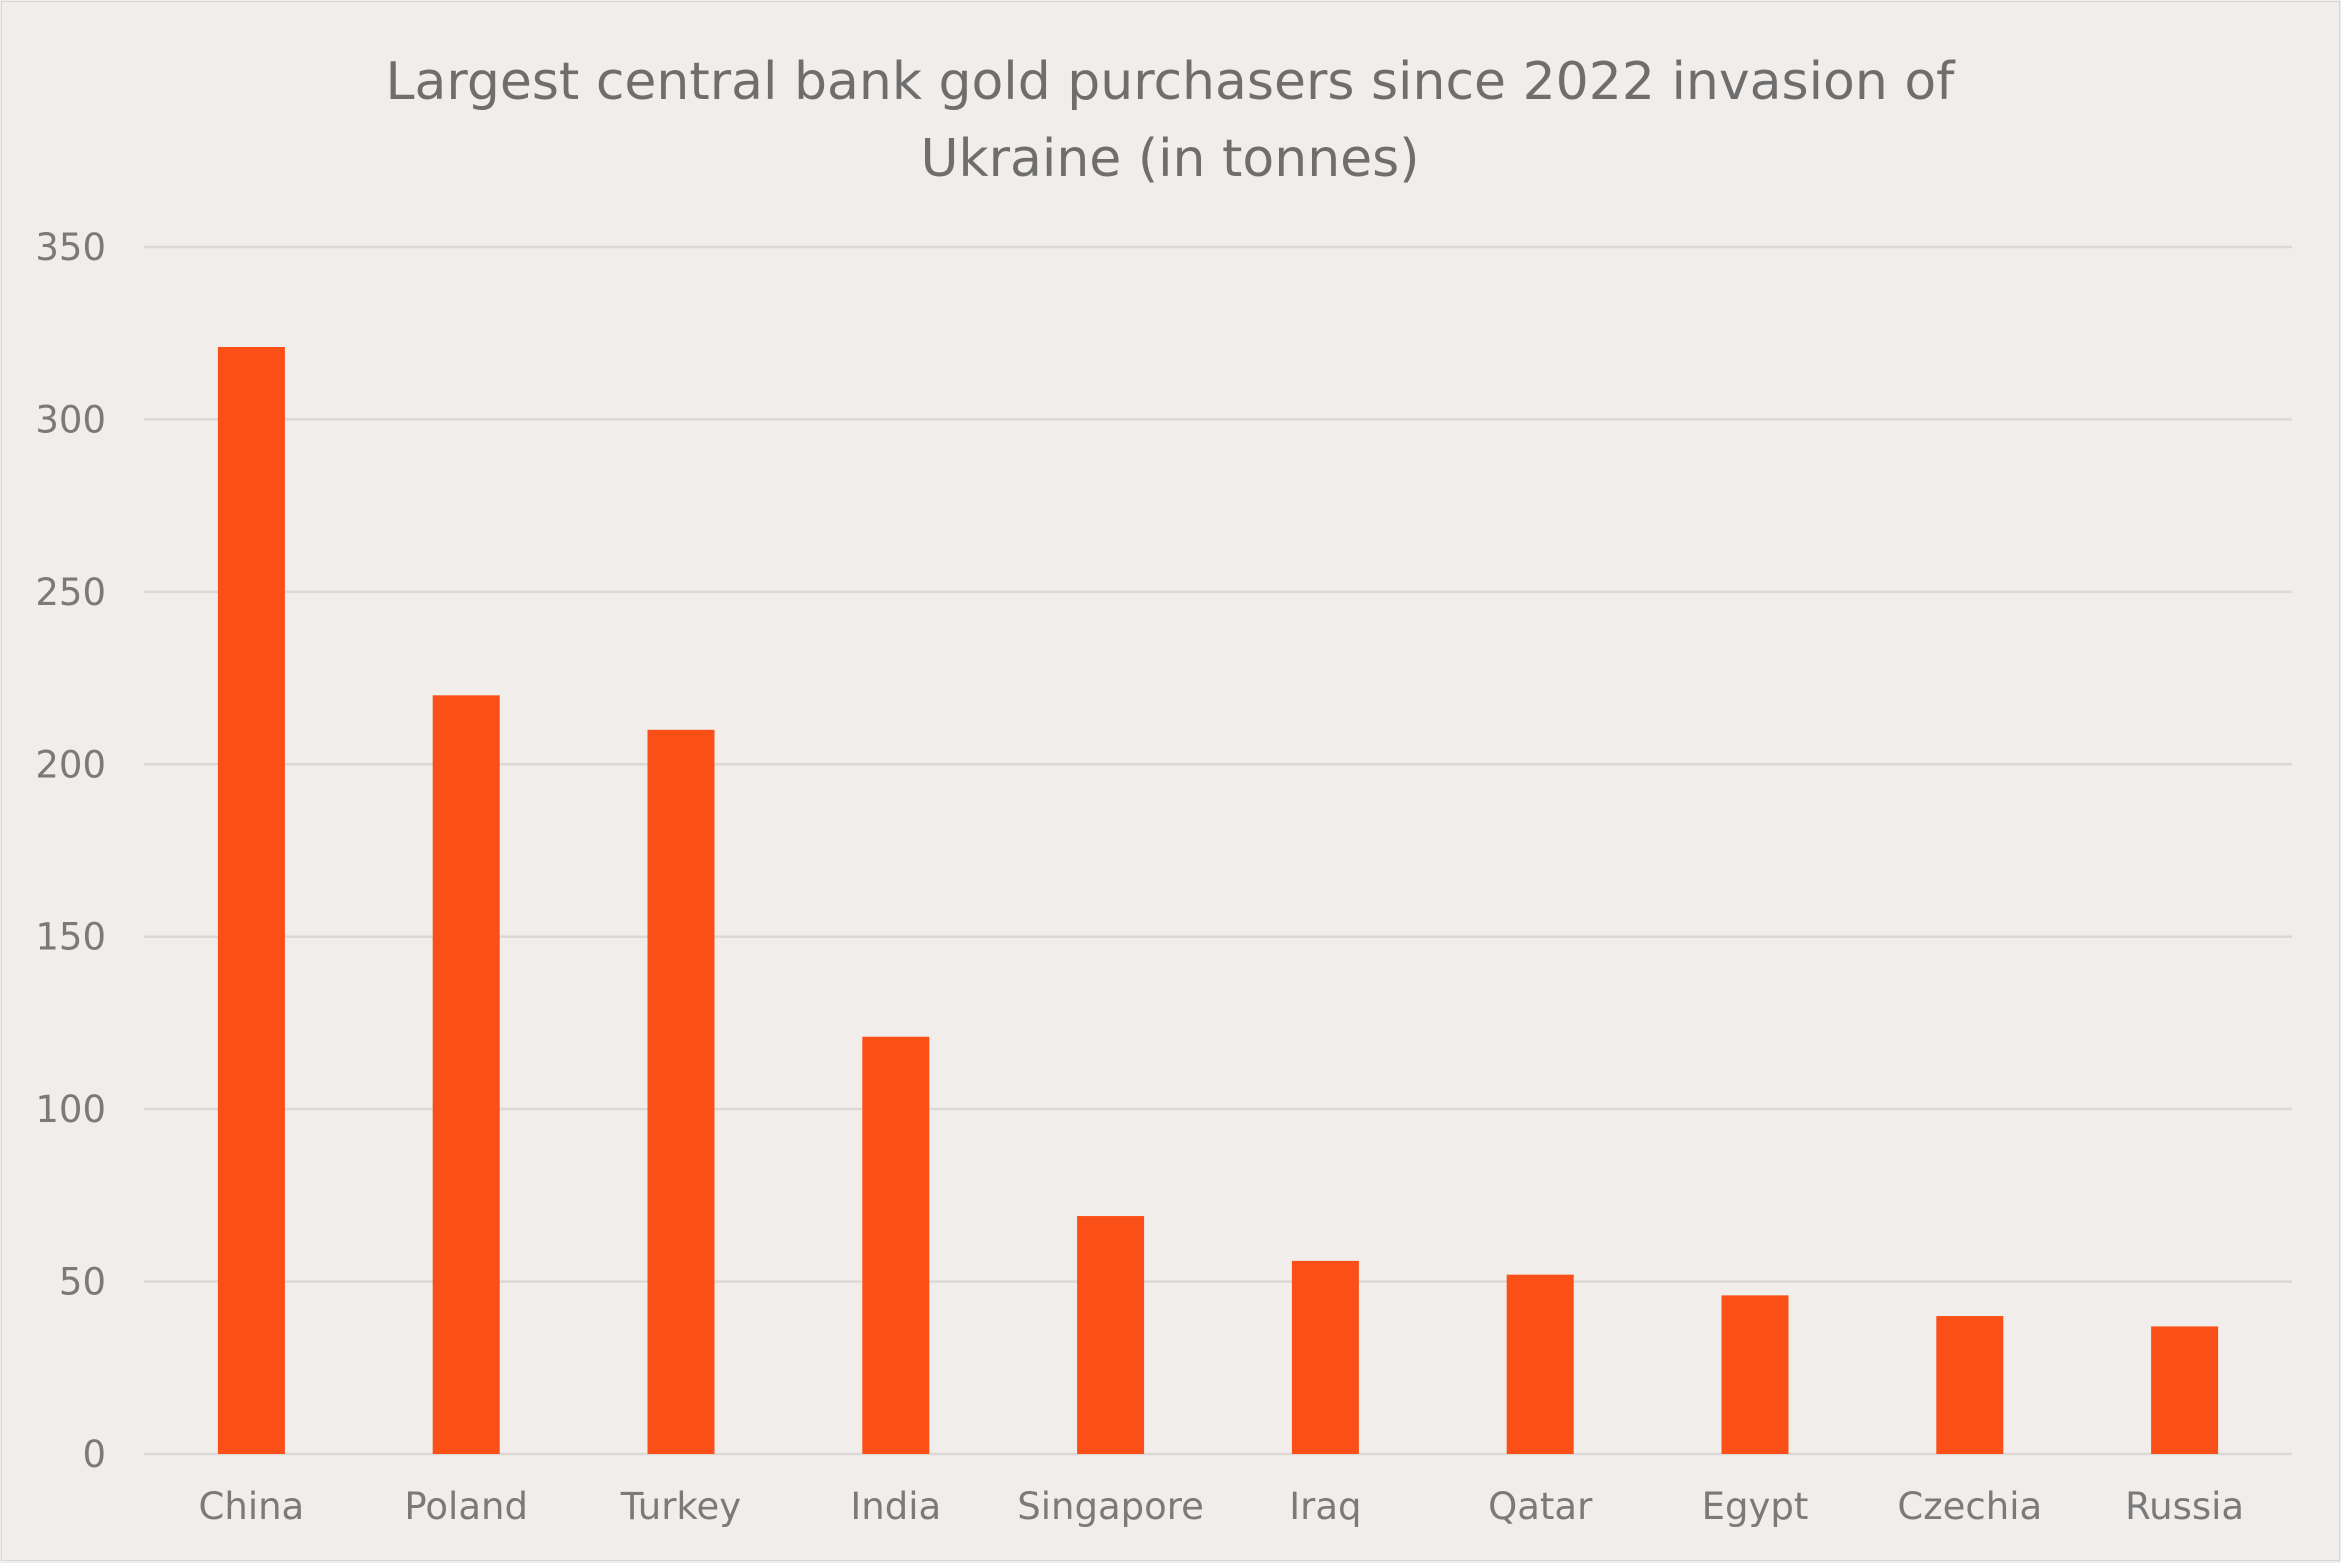 The height and width of the screenshot is (1563, 2341). I want to click on bar-iraq, so click(1325, 1357).